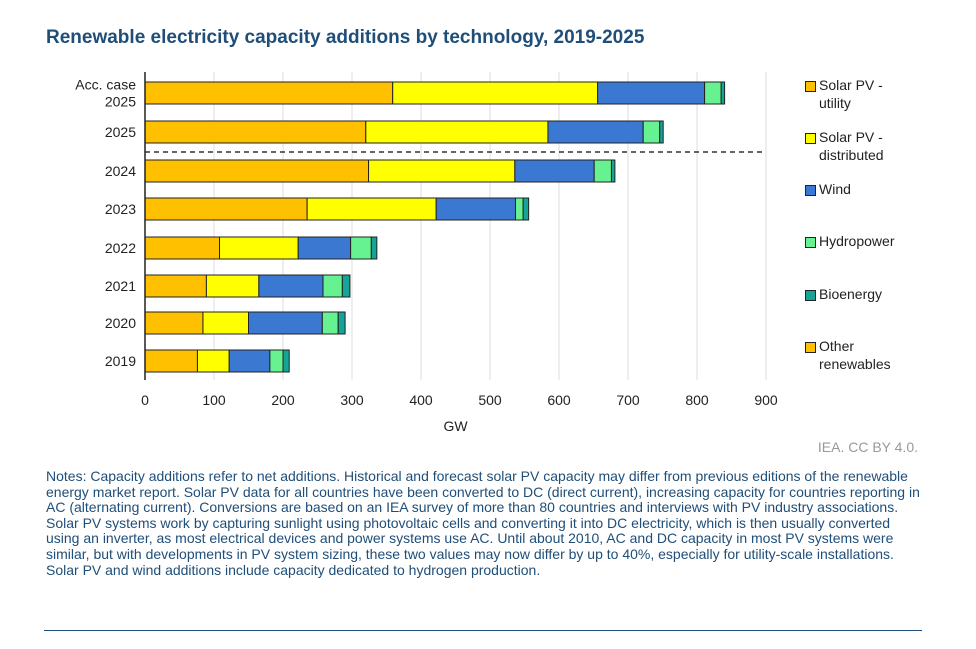 The width and height of the screenshot is (976, 649). What do you see at coordinates (120, 209) in the screenshot?
I see `y-tick-label: 2023` at bounding box center [120, 209].